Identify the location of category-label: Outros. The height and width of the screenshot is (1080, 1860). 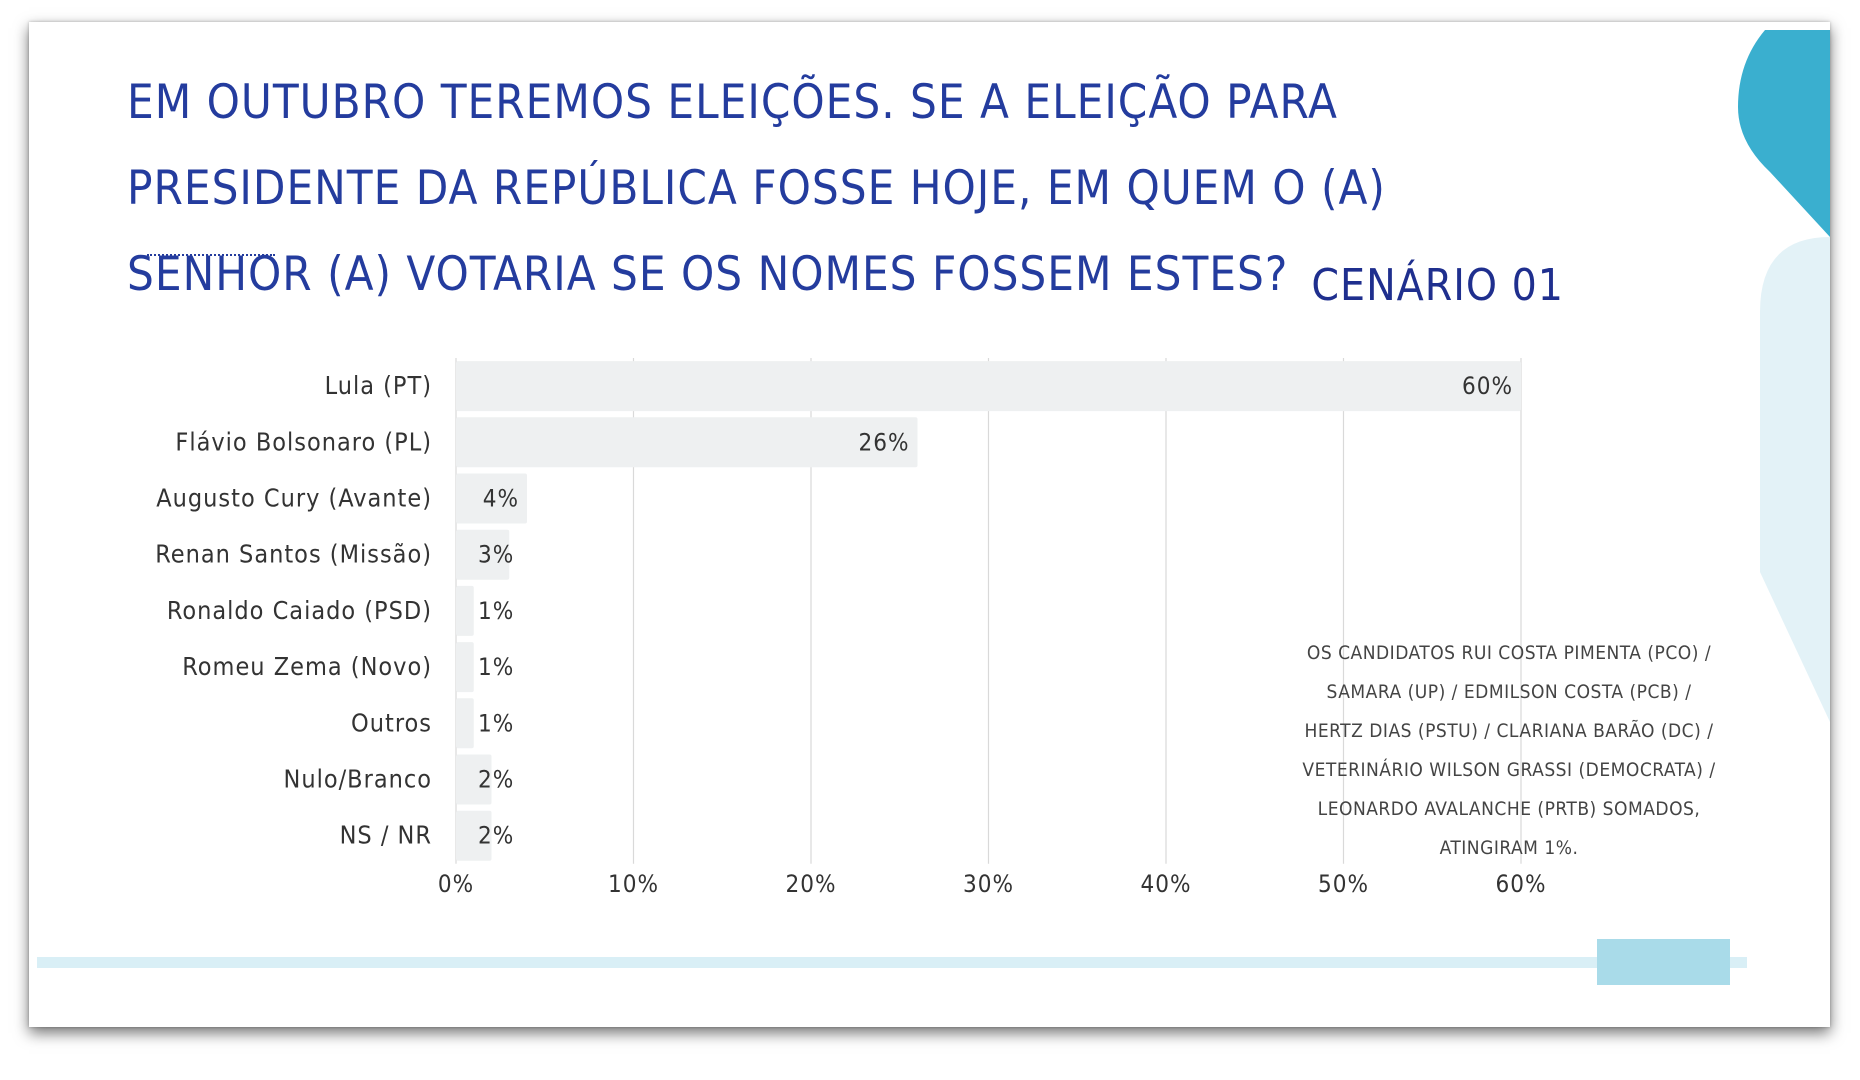
(391, 722).